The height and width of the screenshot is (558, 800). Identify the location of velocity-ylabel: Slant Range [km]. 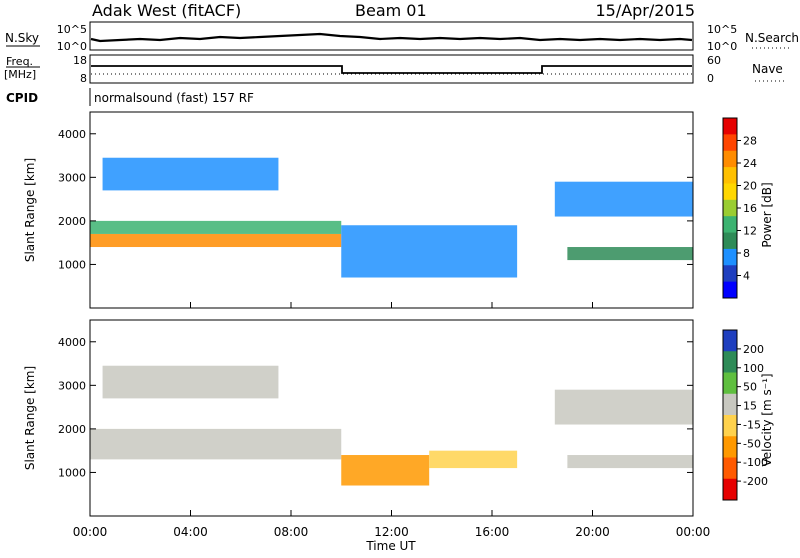
(30, 418).